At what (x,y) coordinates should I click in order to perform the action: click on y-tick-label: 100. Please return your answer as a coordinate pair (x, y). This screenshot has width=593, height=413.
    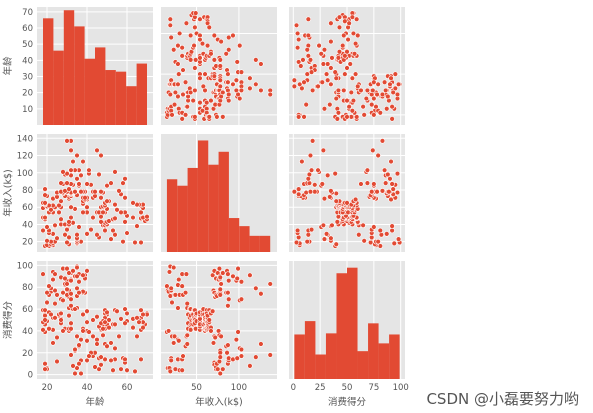
    Looking at the image, I should click on (25, 174).